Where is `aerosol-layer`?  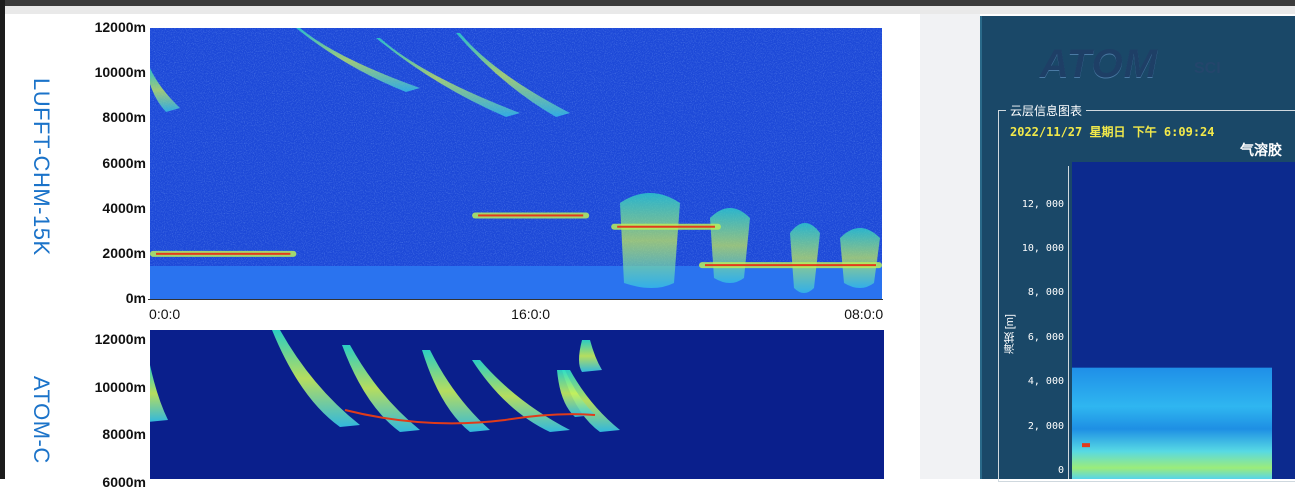
aerosol-layer is located at coordinates (1172, 423).